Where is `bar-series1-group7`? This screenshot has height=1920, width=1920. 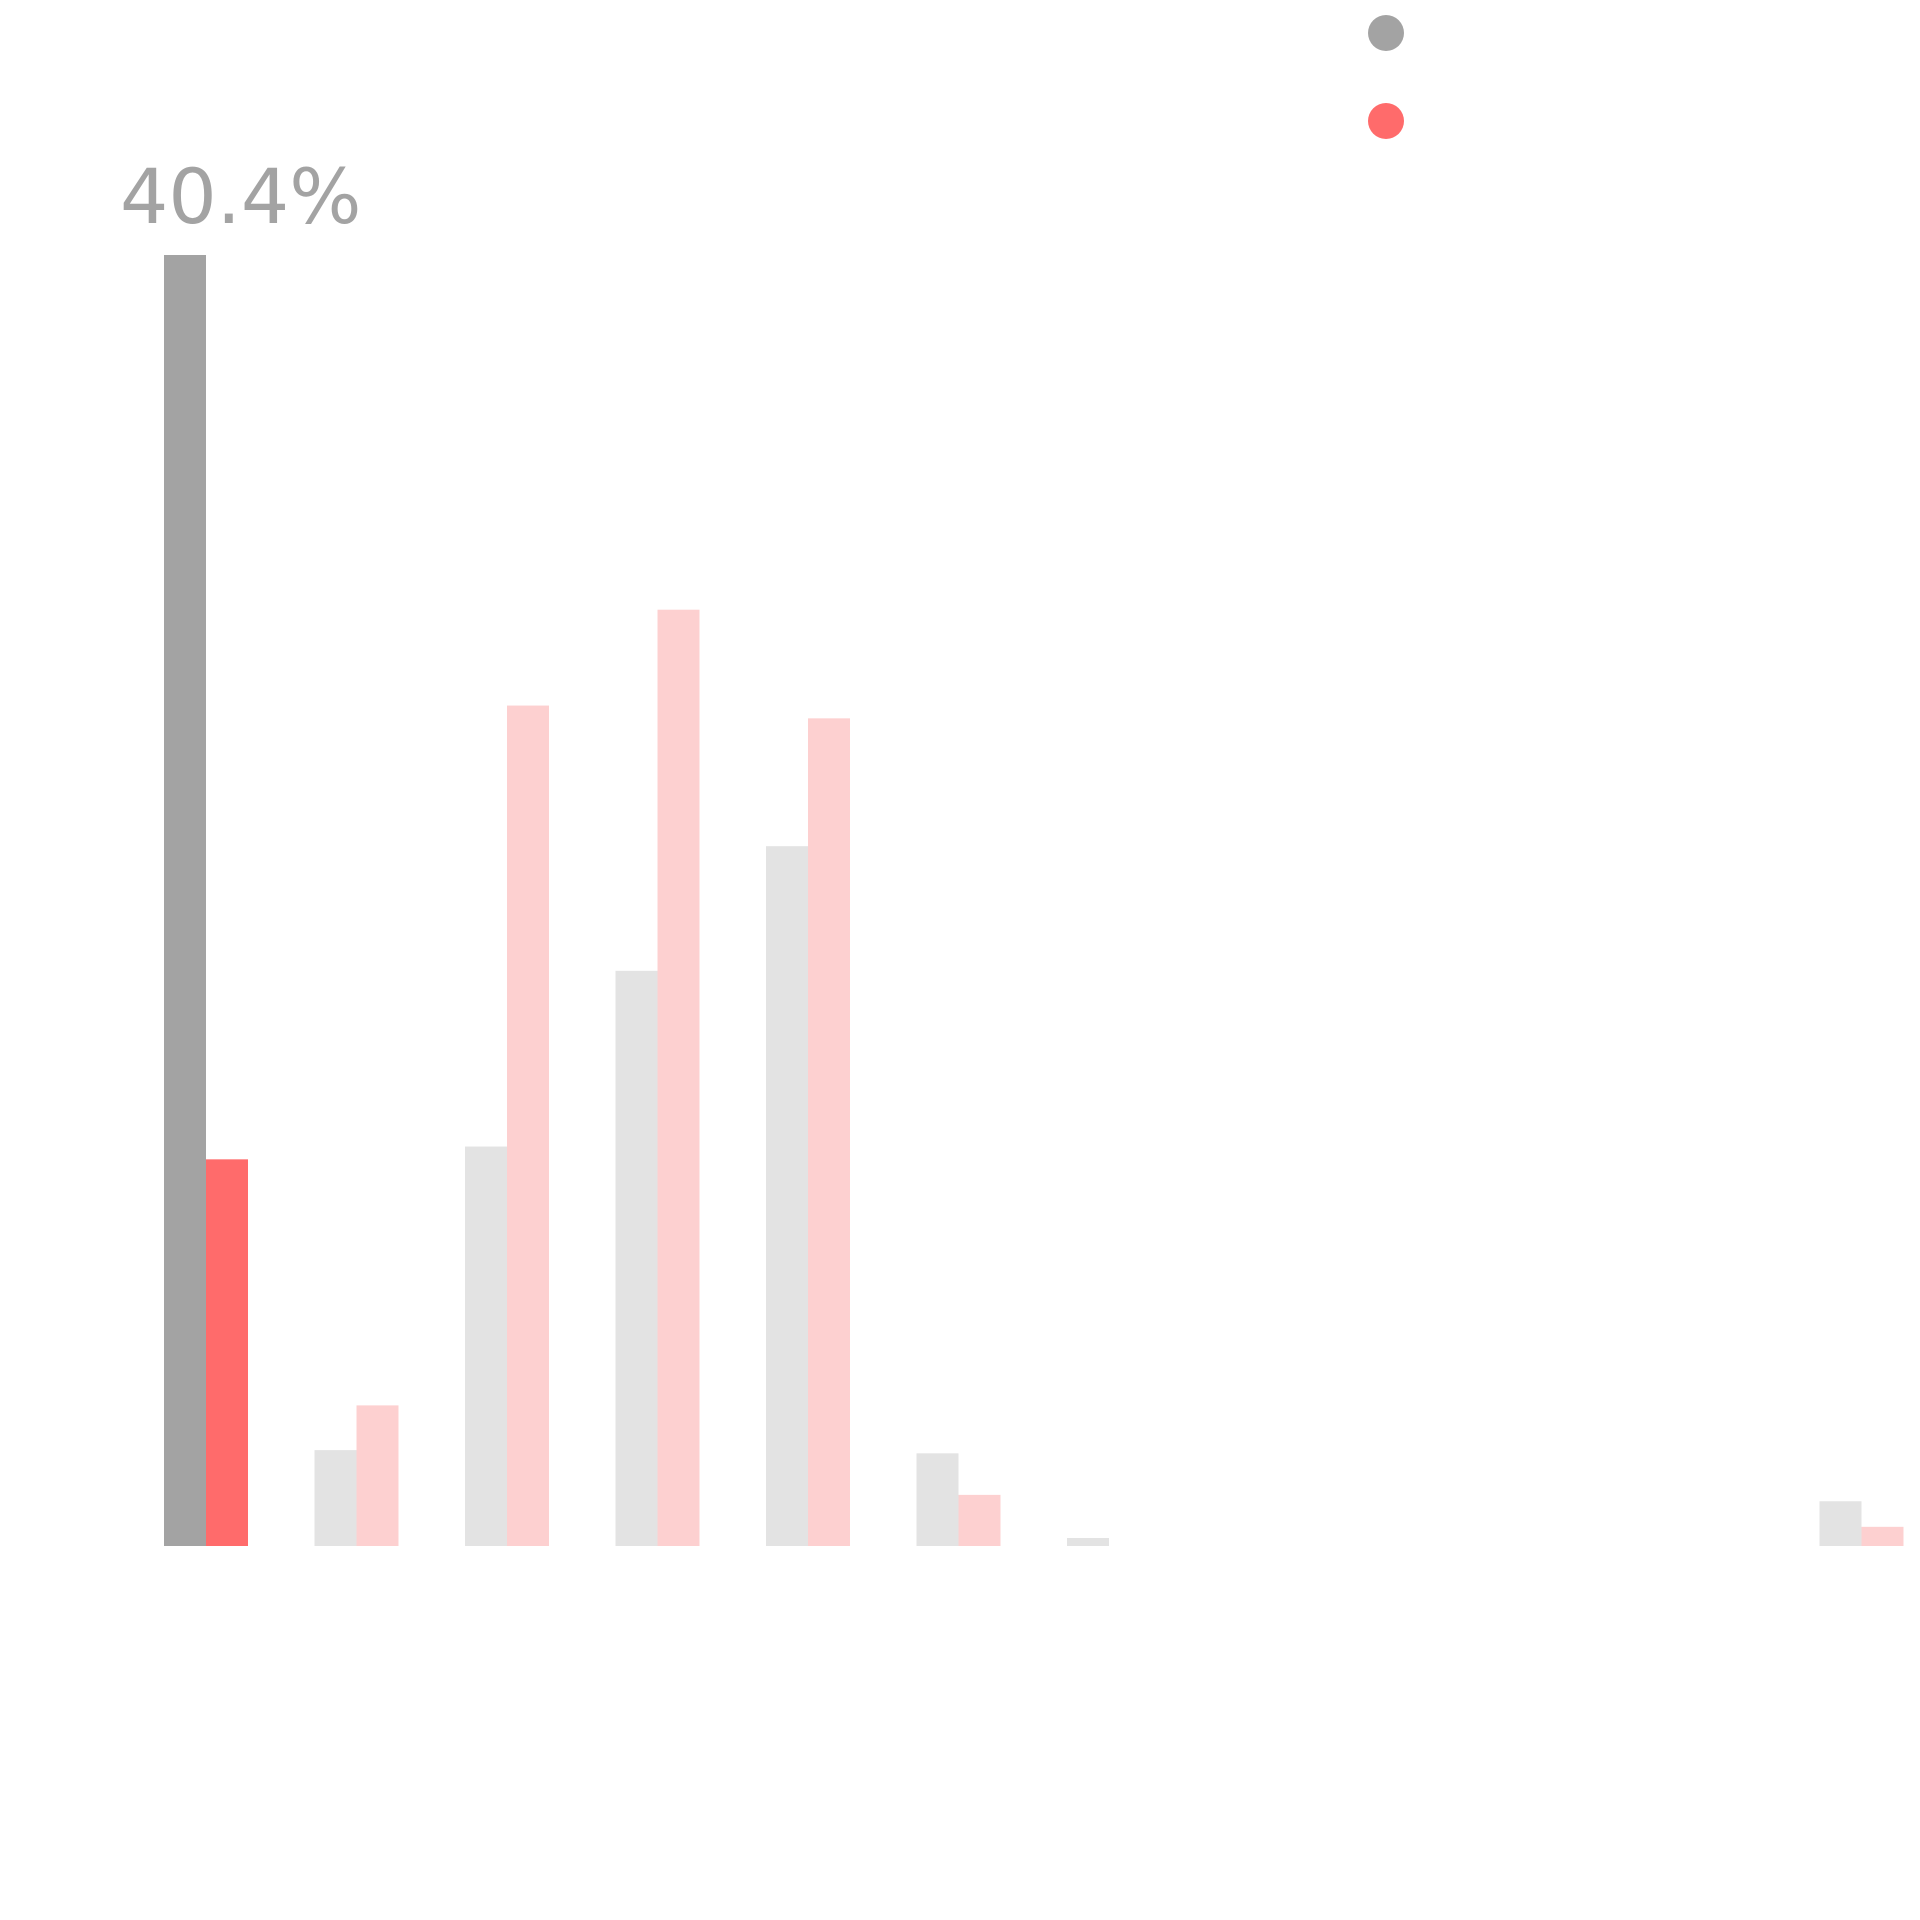 bar-series1-group7 is located at coordinates (1088, 1542).